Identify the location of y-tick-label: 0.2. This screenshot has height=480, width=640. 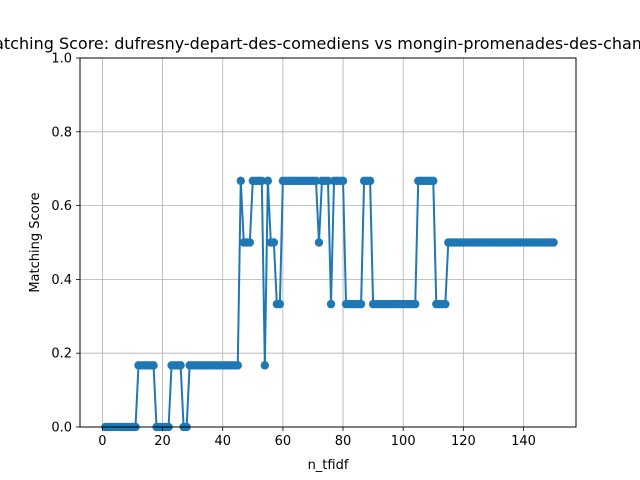
(61, 354).